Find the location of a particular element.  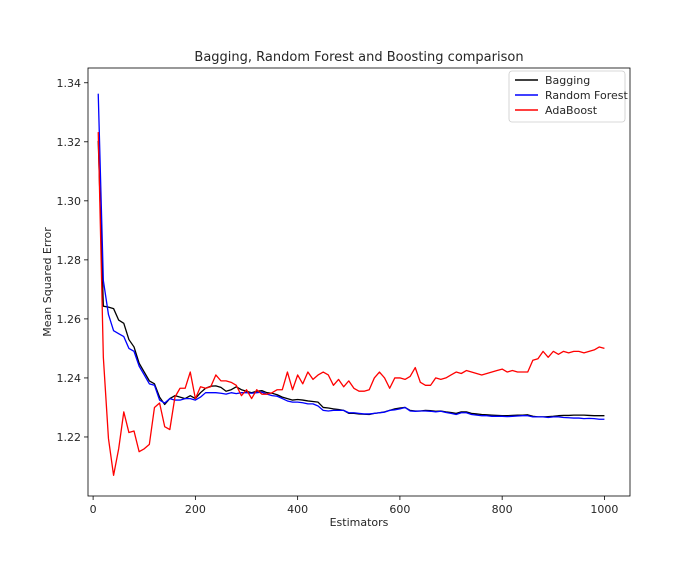

y-axis: 1.22 1.24 1.26 1.28 1.30 1.32 1.34 is located at coordinates (72, 260).